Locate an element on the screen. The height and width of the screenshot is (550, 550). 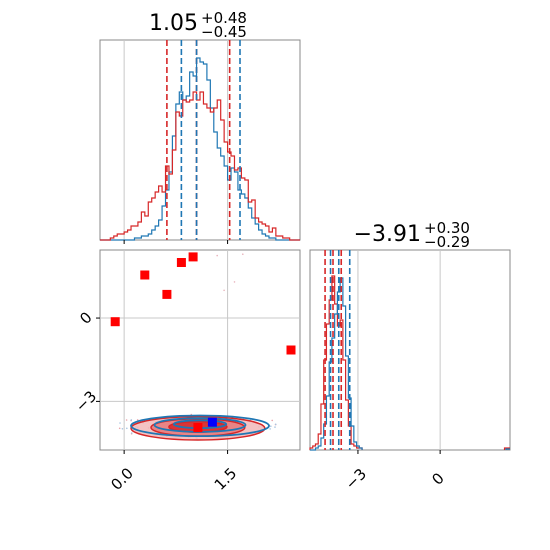
param-2-title: −3.91 is located at coordinates (387, 234).